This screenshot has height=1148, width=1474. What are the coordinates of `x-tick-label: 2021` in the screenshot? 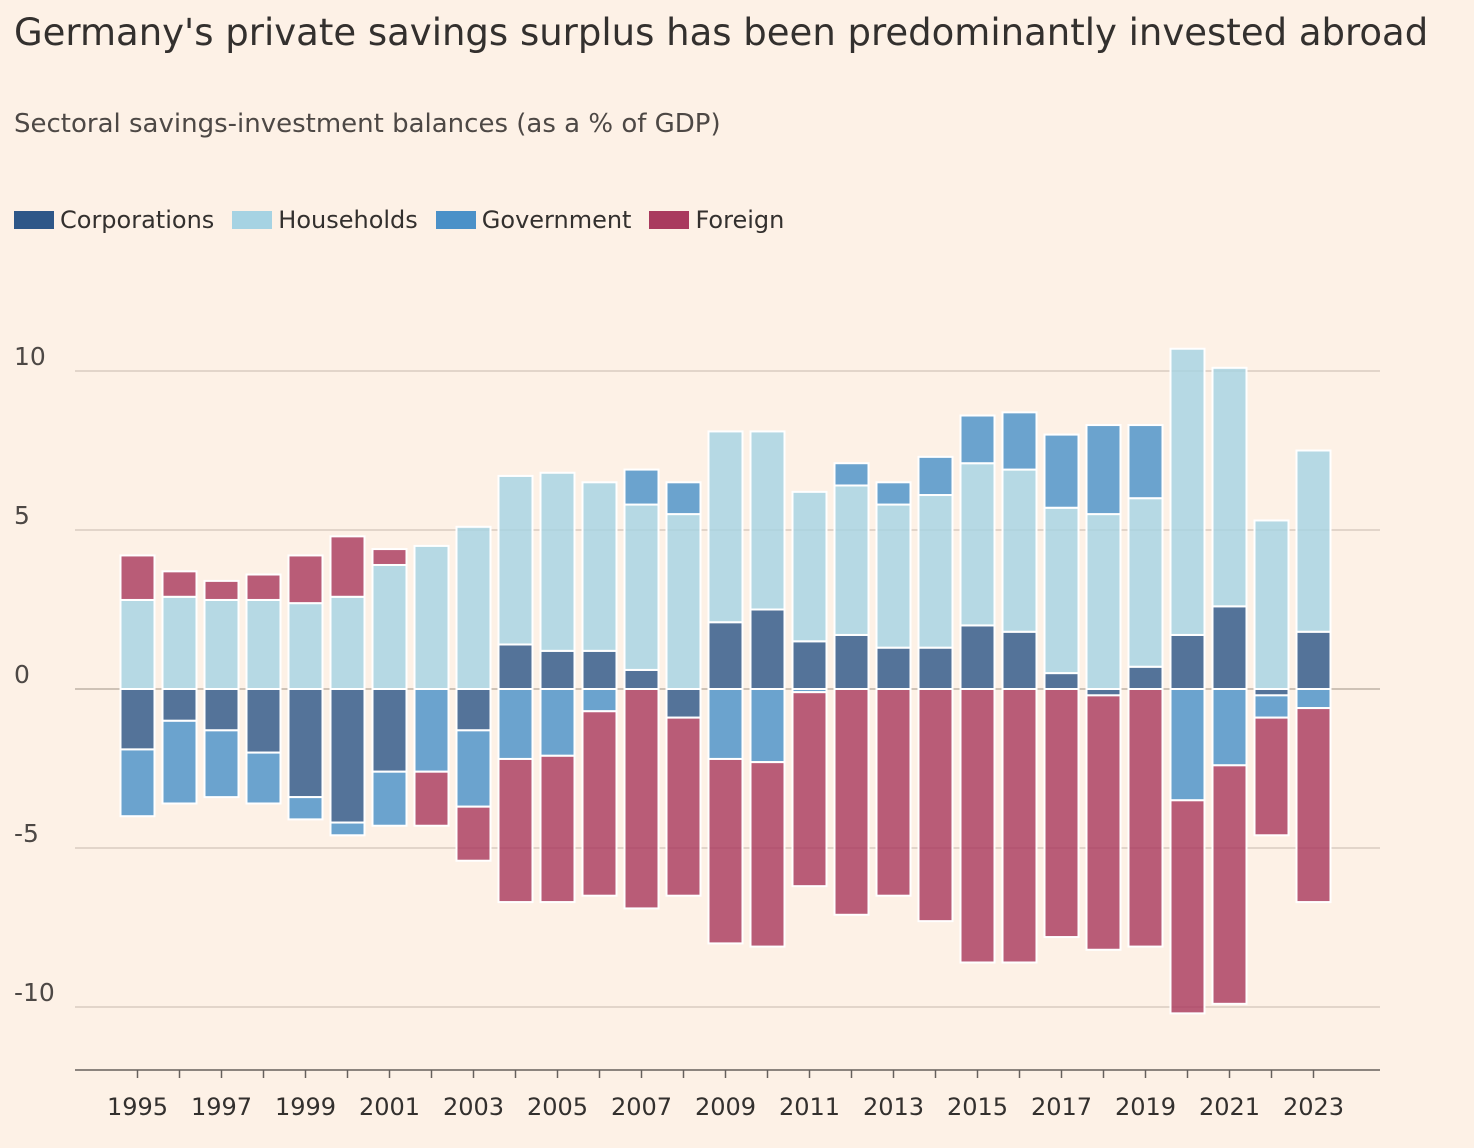 It's located at (1229, 1107).